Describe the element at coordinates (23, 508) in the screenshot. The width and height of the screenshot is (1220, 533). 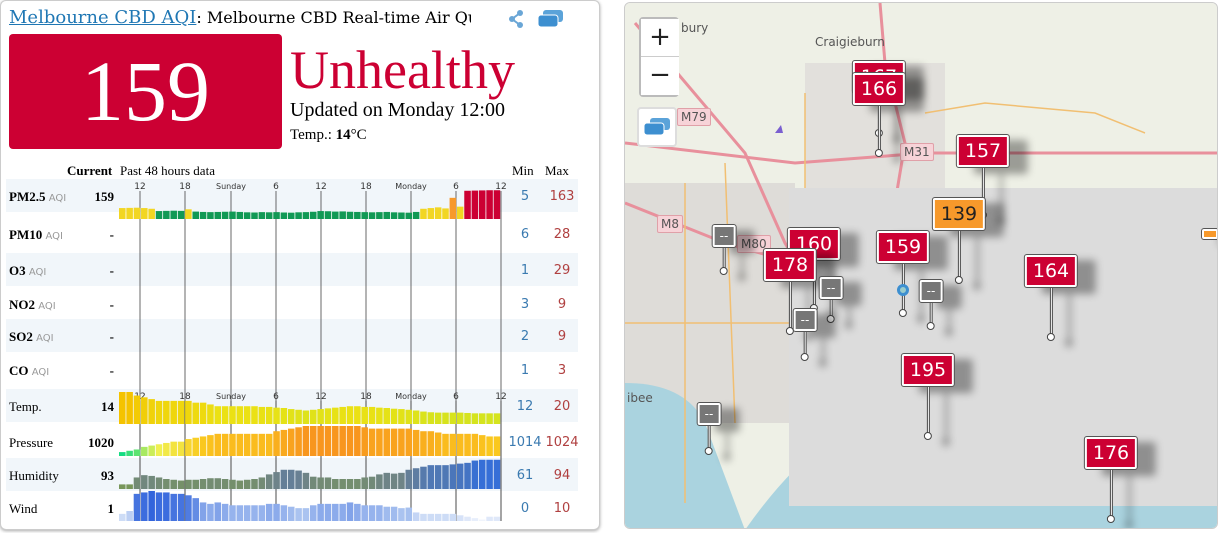
I see `row-name: Wind` at that location.